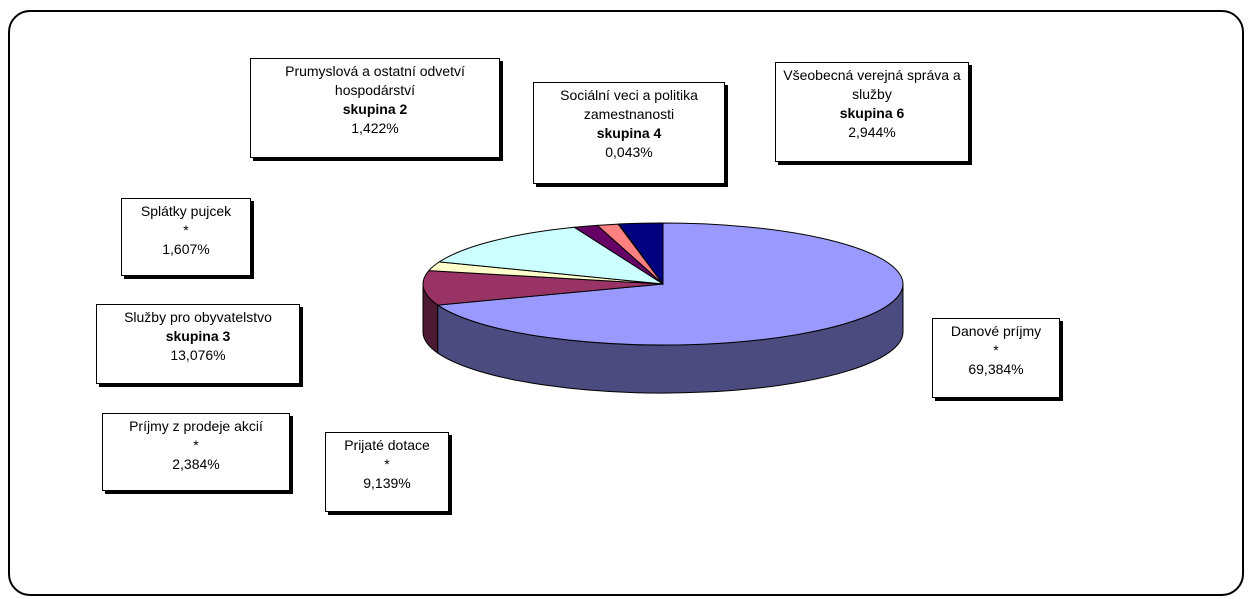 The width and height of the screenshot is (1255, 599). I want to click on label-box-prijmy-akcii: Príjmy z prodeje akcií * 2,384%, so click(196, 452).